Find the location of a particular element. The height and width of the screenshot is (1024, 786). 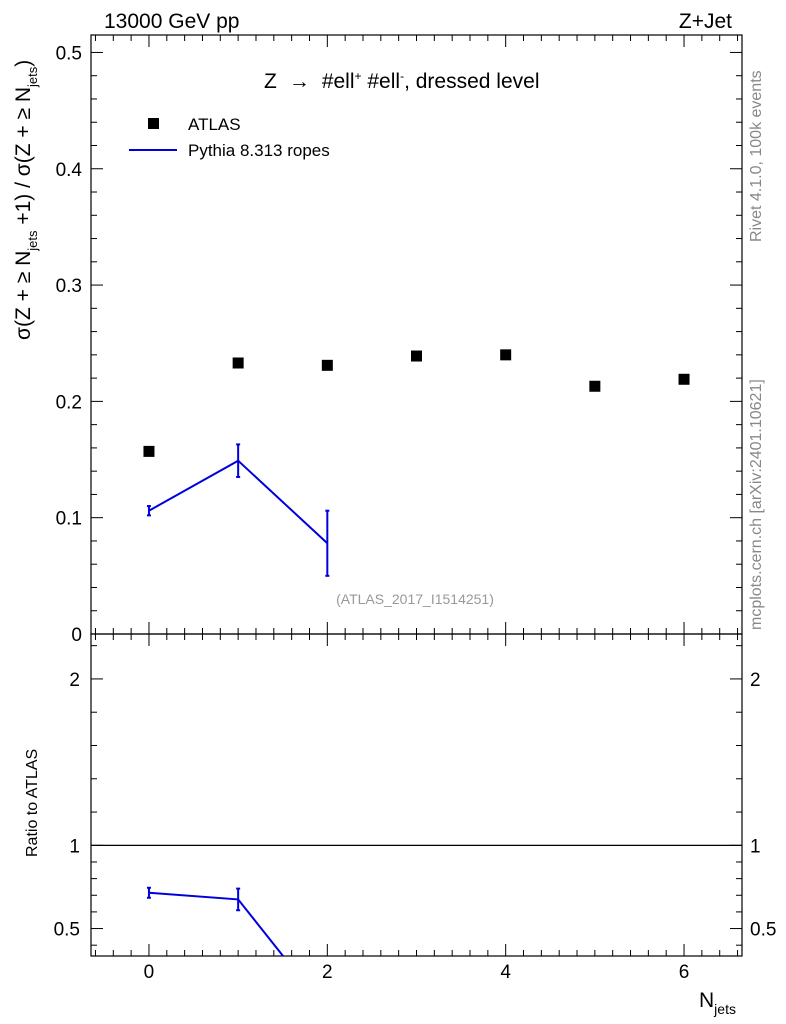

x-tick-label: 0 is located at coordinates (149, 972).